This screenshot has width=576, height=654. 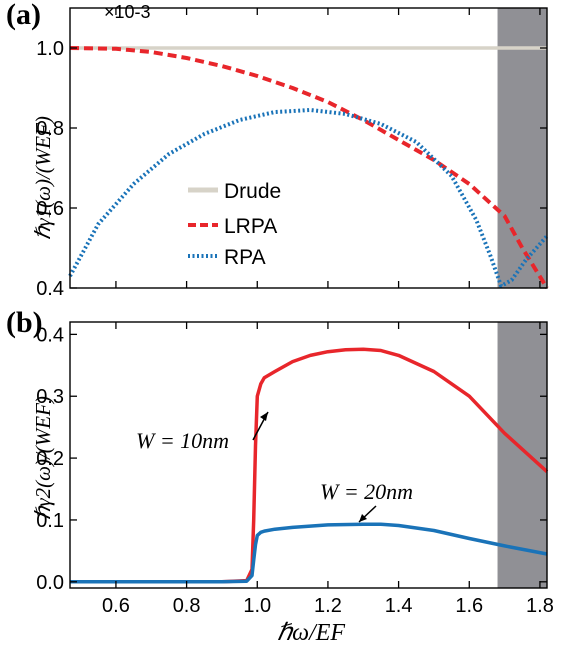 What do you see at coordinates (23, 15) in the screenshot?
I see `panel-a-label: (a)` at bounding box center [23, 15].